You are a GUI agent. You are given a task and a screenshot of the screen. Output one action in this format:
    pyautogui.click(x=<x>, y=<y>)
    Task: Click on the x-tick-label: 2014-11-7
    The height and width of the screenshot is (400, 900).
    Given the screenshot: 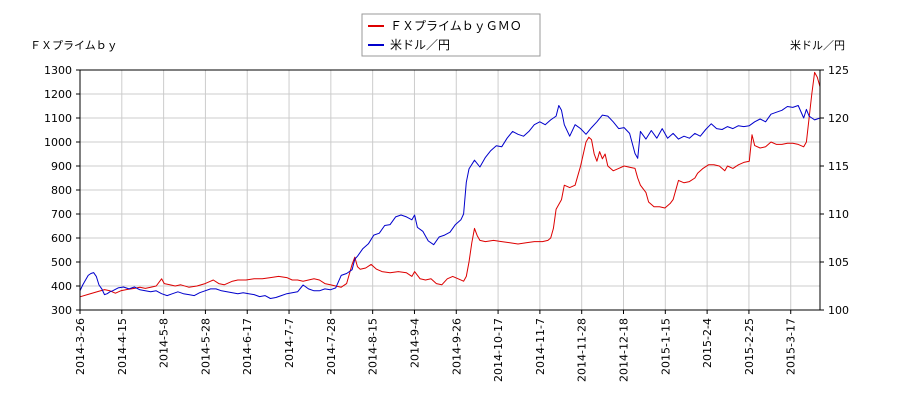 What is the action you would take?
    pyautogui.click(x=540, y=346)
    